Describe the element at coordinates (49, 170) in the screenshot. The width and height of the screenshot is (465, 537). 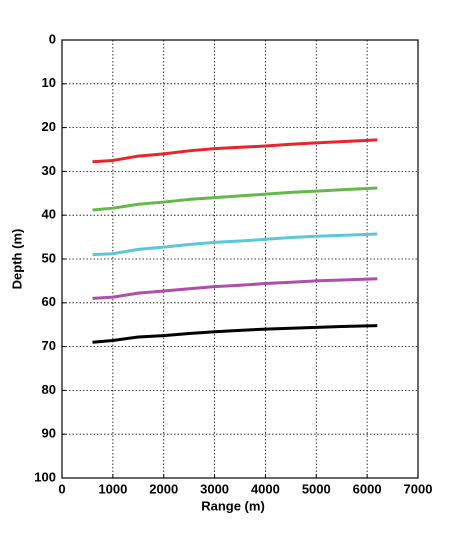
I see `y-tick-label: 30` at that location.